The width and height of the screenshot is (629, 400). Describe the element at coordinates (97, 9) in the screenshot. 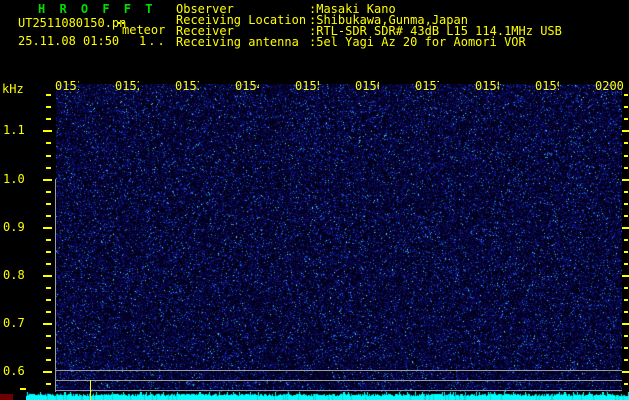

I see `app-title: H R O F F T` at that location.